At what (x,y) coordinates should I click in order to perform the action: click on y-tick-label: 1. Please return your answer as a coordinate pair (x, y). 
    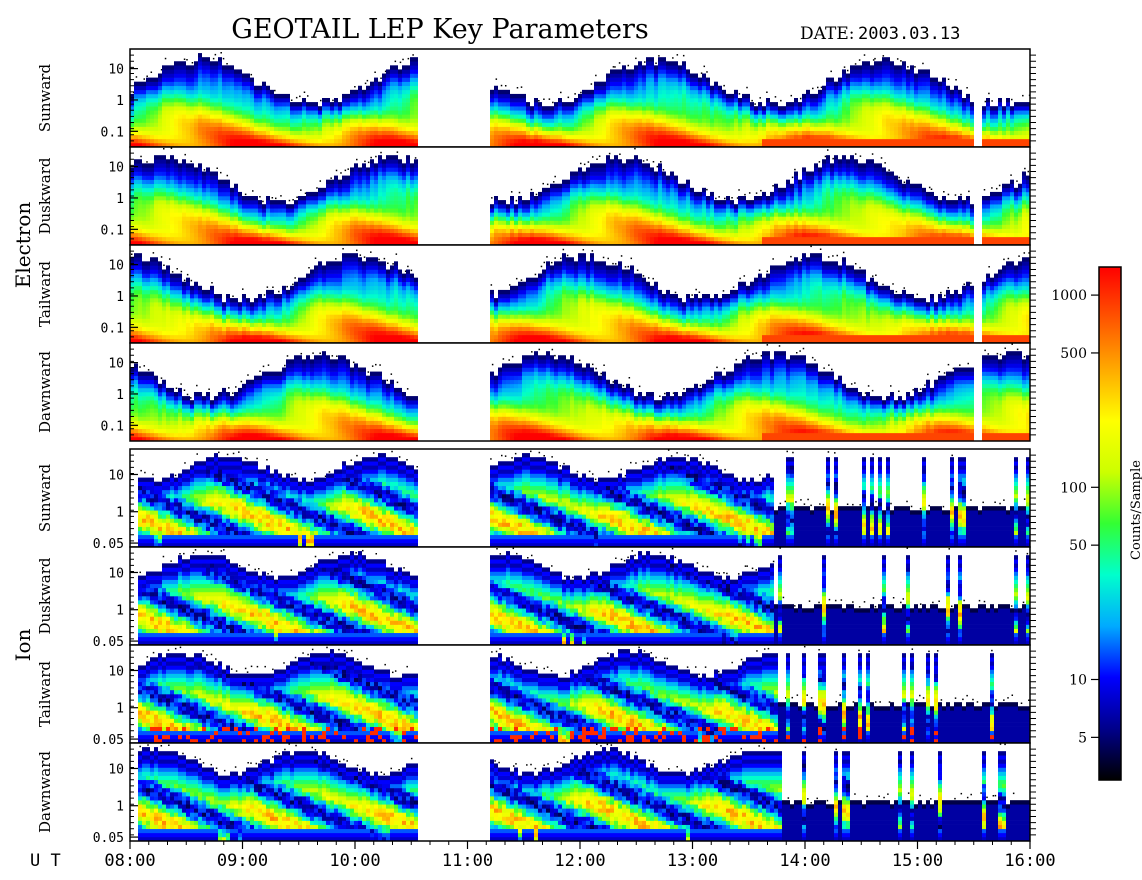
    Looking at the image, I should click on (120, 101).